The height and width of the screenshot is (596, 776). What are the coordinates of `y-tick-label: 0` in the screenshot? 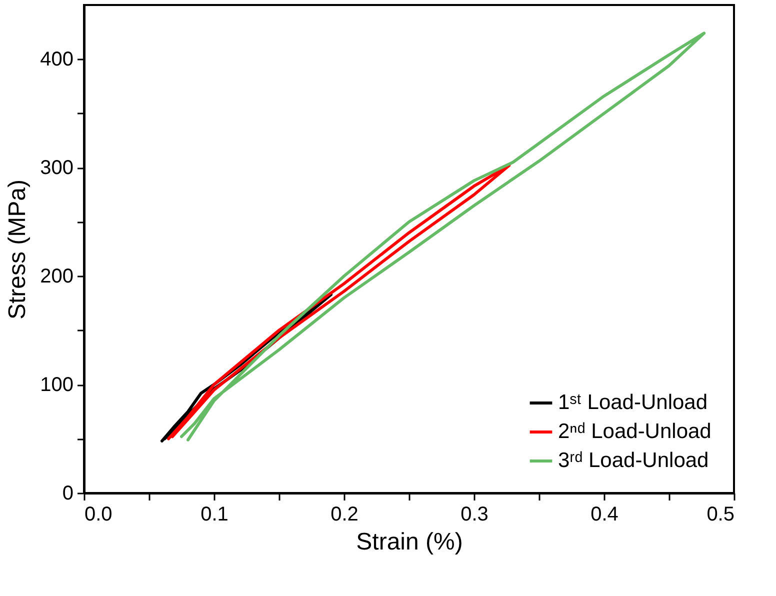 It's located at (68, 493).